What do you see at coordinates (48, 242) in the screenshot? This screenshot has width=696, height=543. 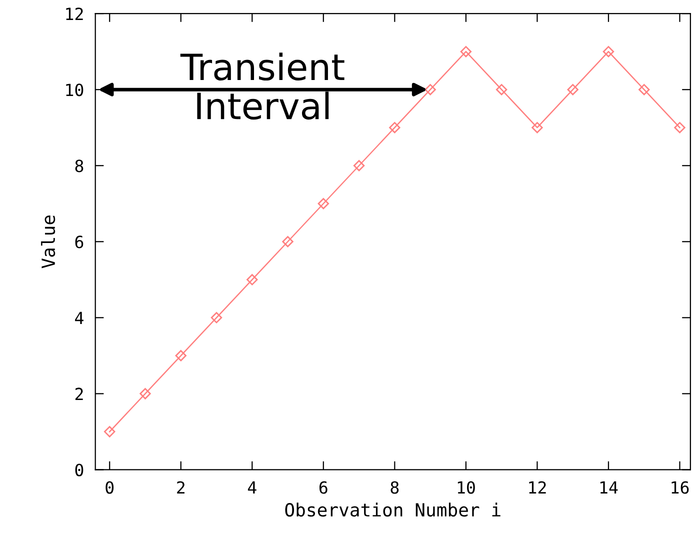 I see `y-axis-title: Value` at bounding box center [48, 242].